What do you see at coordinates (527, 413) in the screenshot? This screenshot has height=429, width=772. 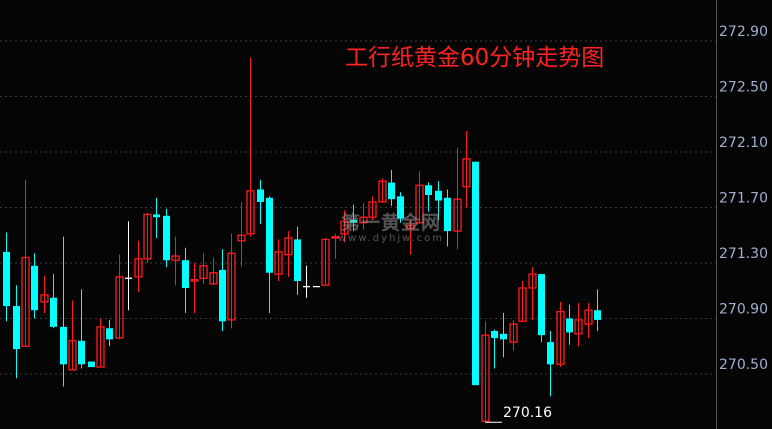 I see `min-annotation-label: 270.16` at bounding box center [527, 413].